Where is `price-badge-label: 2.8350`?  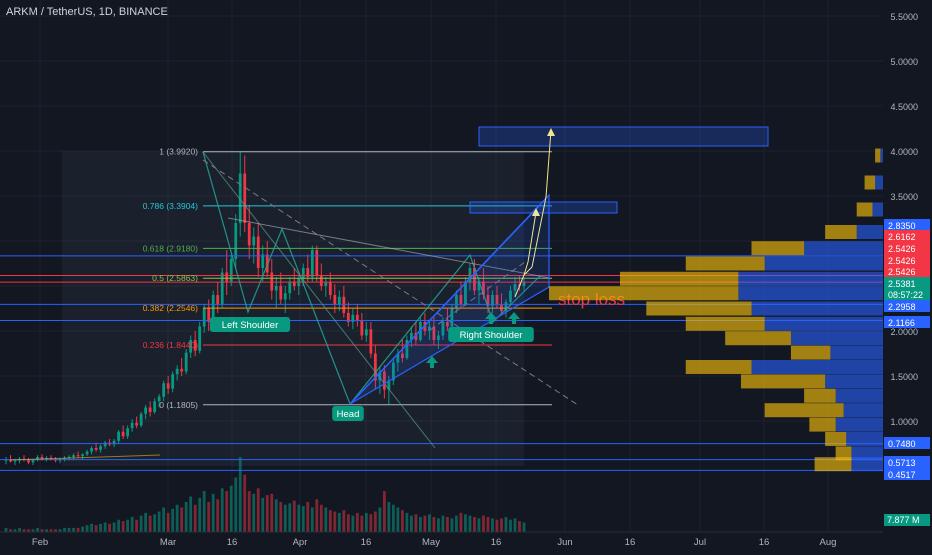
price-badge-label: 2.8350 is located at coordinates (902, 226).